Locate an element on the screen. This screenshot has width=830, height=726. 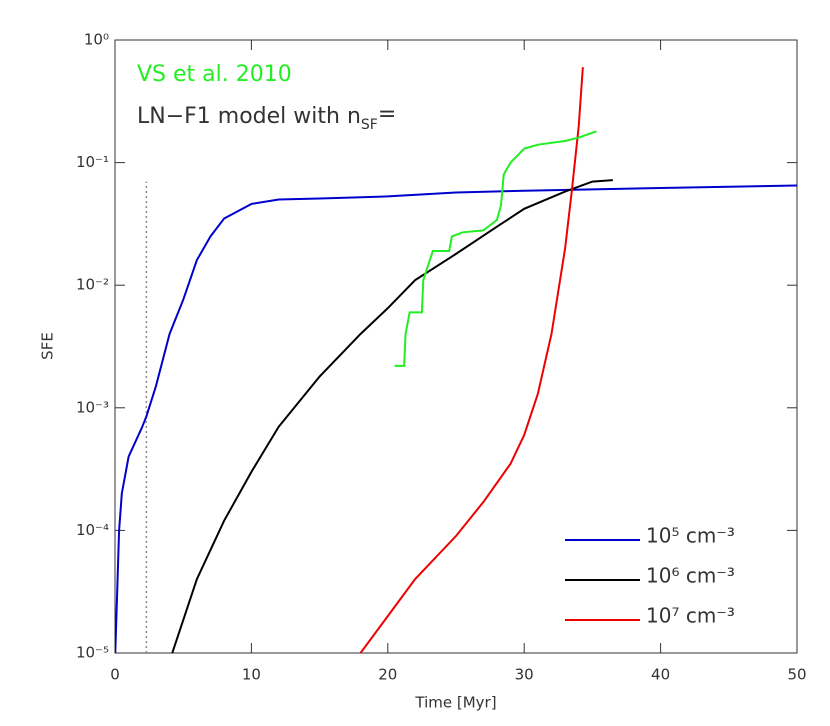
x-axis-label: Time [Myr] is located at coordinates (455, 703).